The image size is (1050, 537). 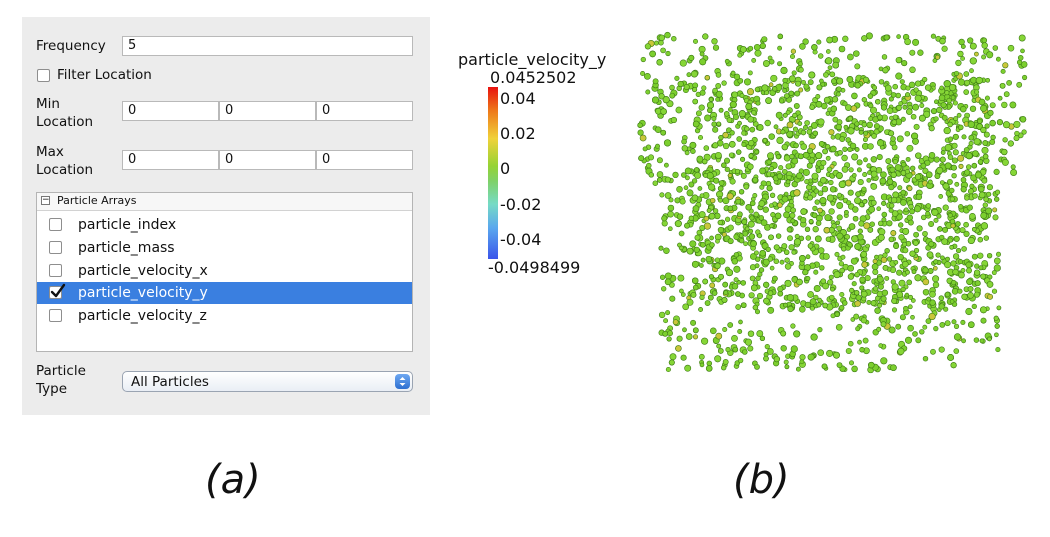 What do you see at coordinates (505, 168) in the screenshot?
I see `colorbar-tick-label: 0` at bounding box center [505, 168].